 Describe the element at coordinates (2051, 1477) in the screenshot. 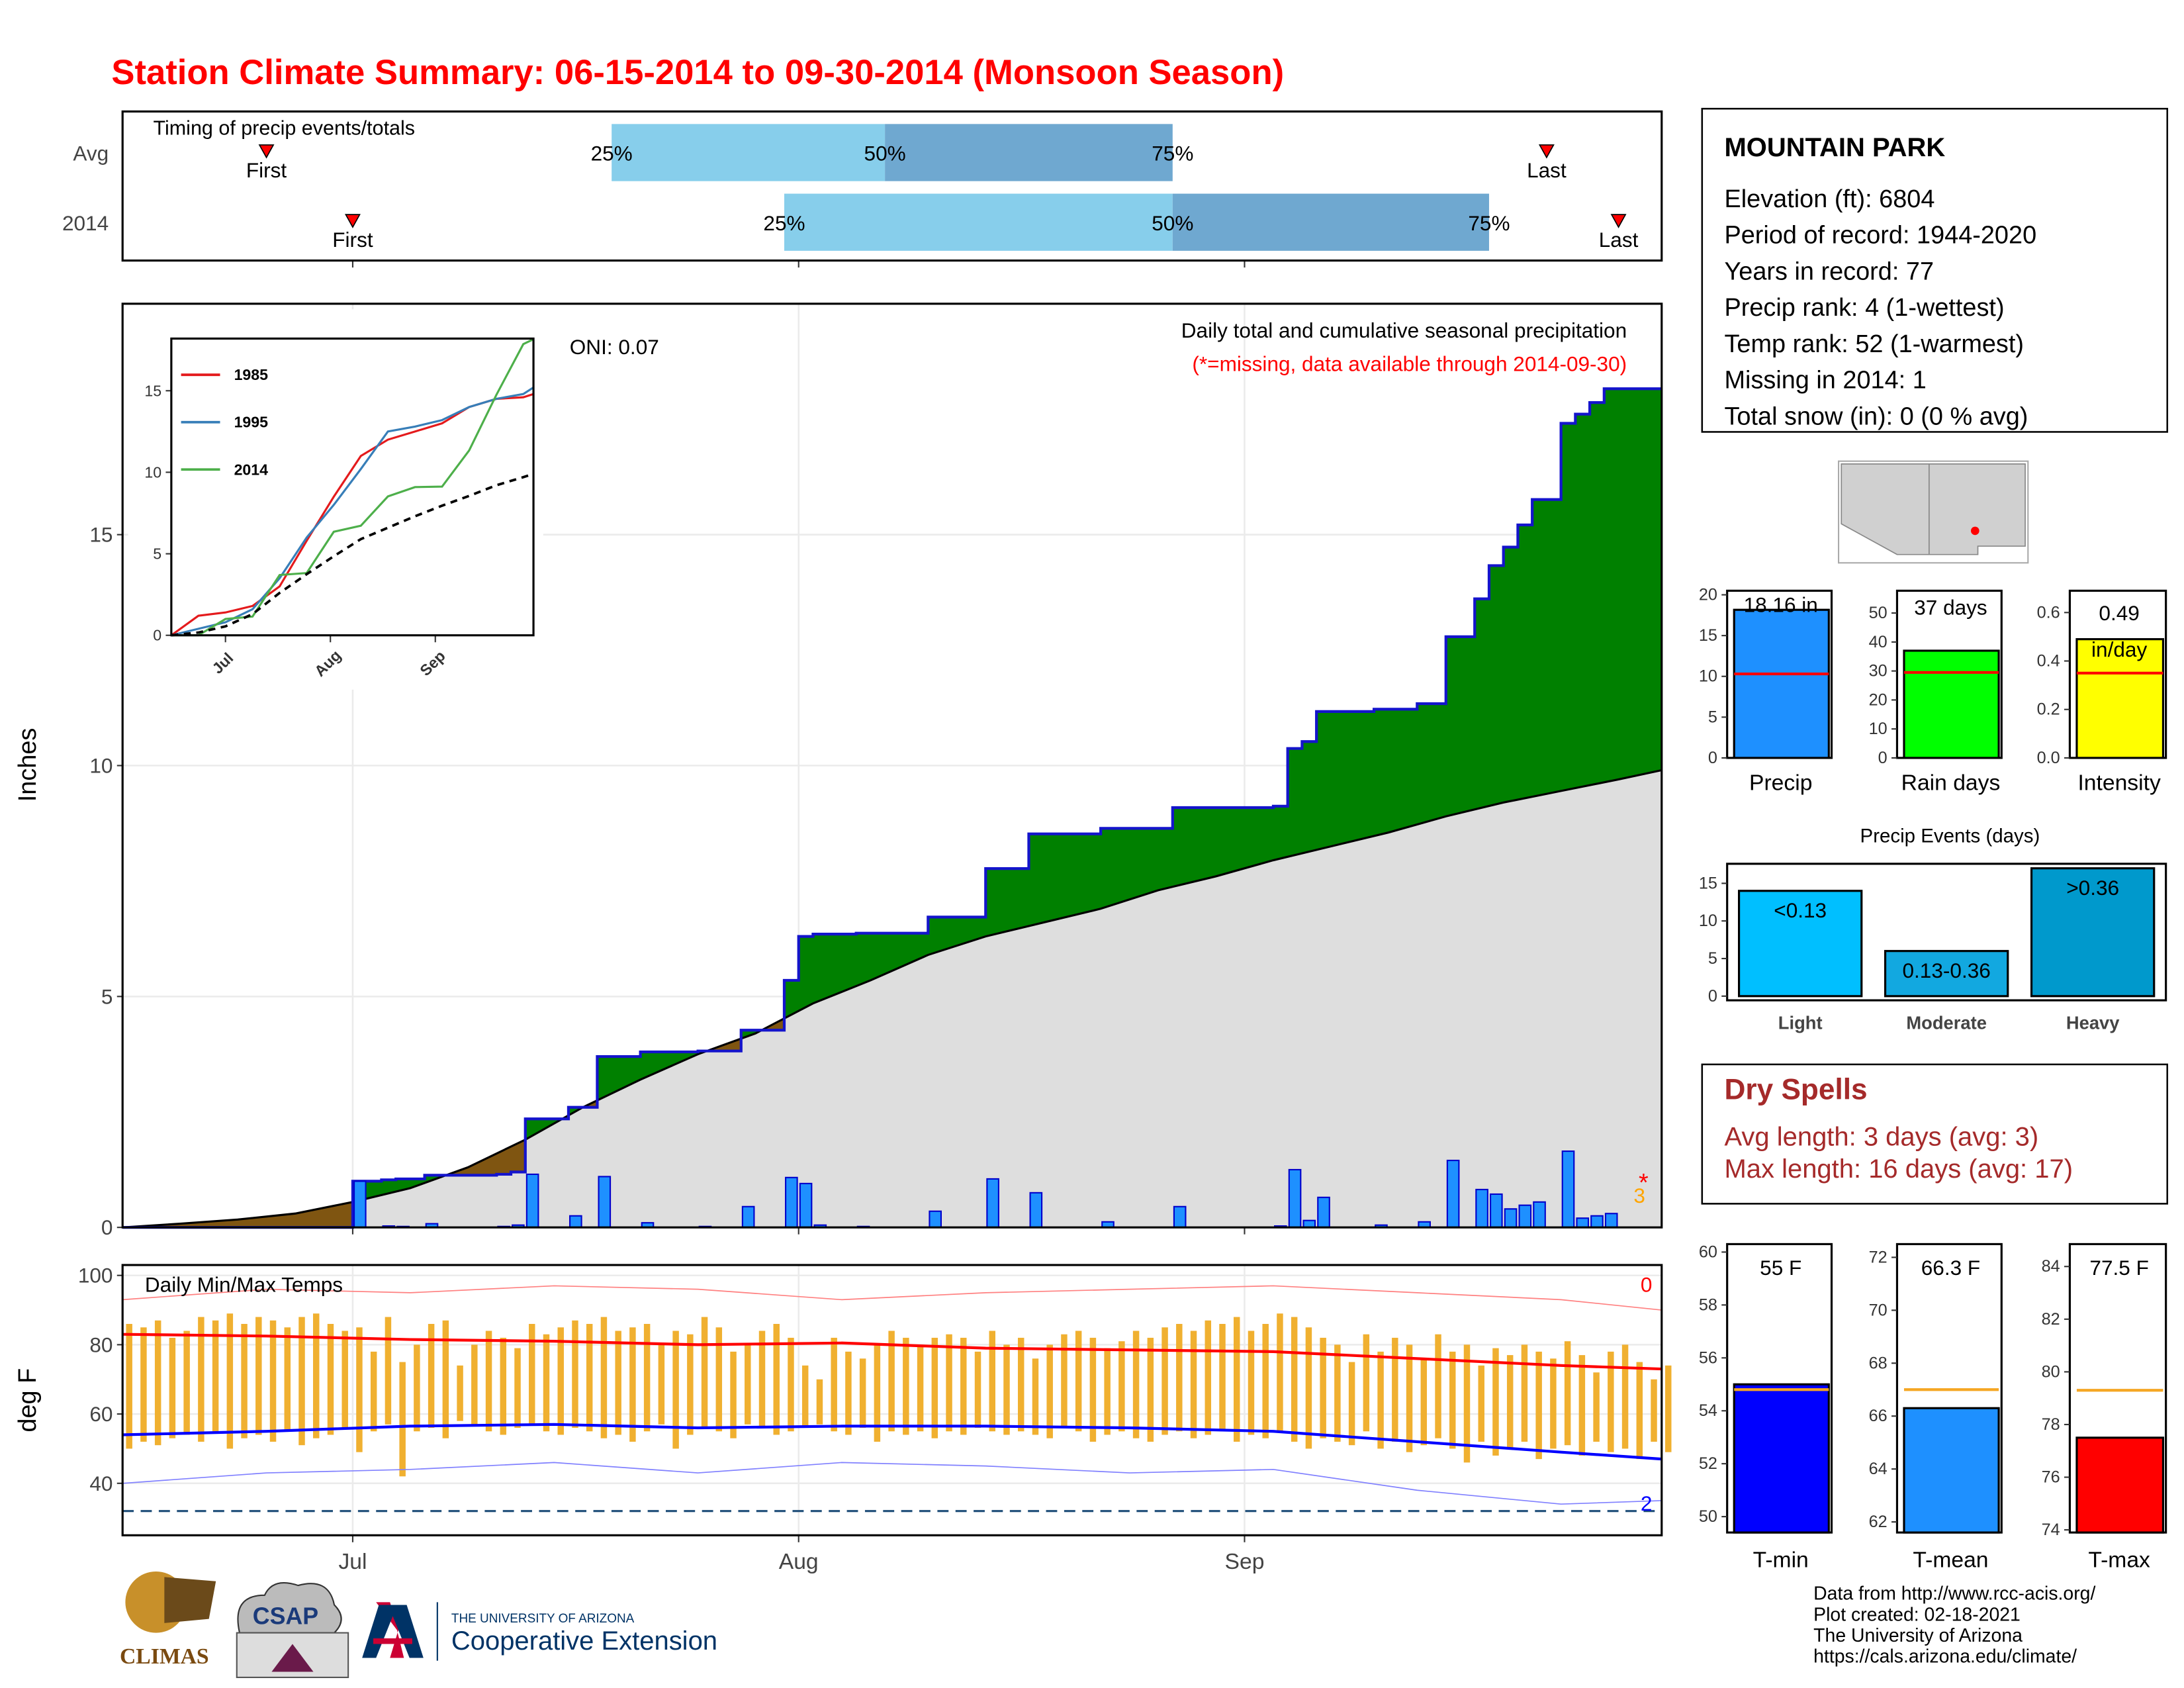

I see `y-tick-label: 76` at that location.